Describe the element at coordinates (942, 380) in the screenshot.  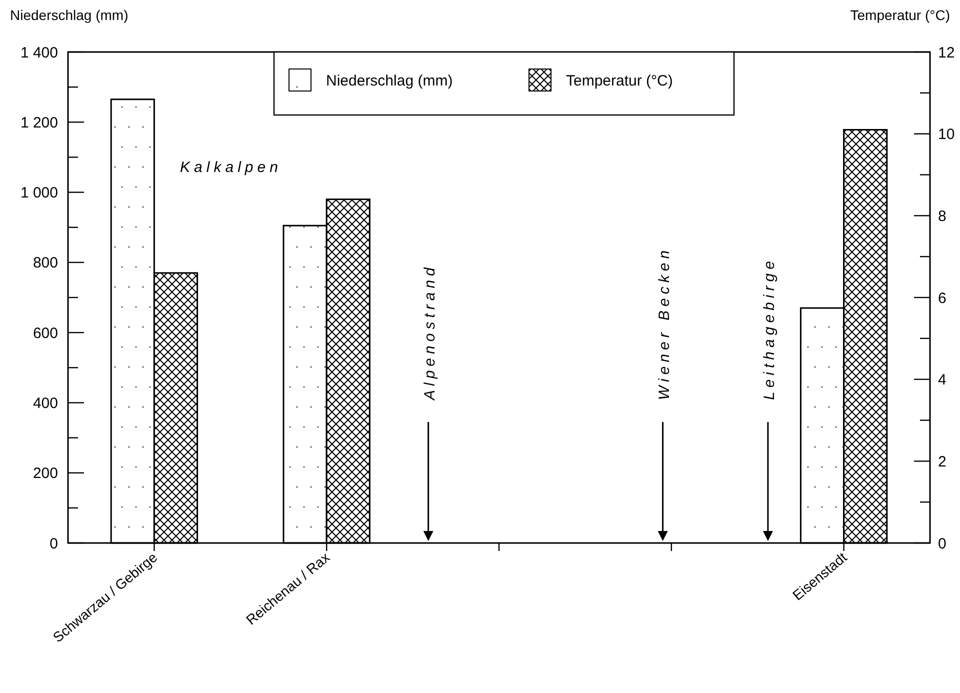
I see `y2-tick-label: 4` at that location.